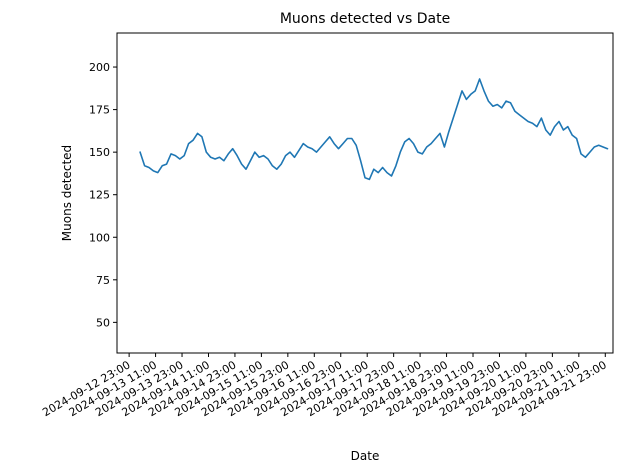 The width and height of the screenshot is (623, 472). What do you see at coordinates (365, 456) in the screenshot?
I see `x-axis-label: Date` at bounding box center [365, 456].